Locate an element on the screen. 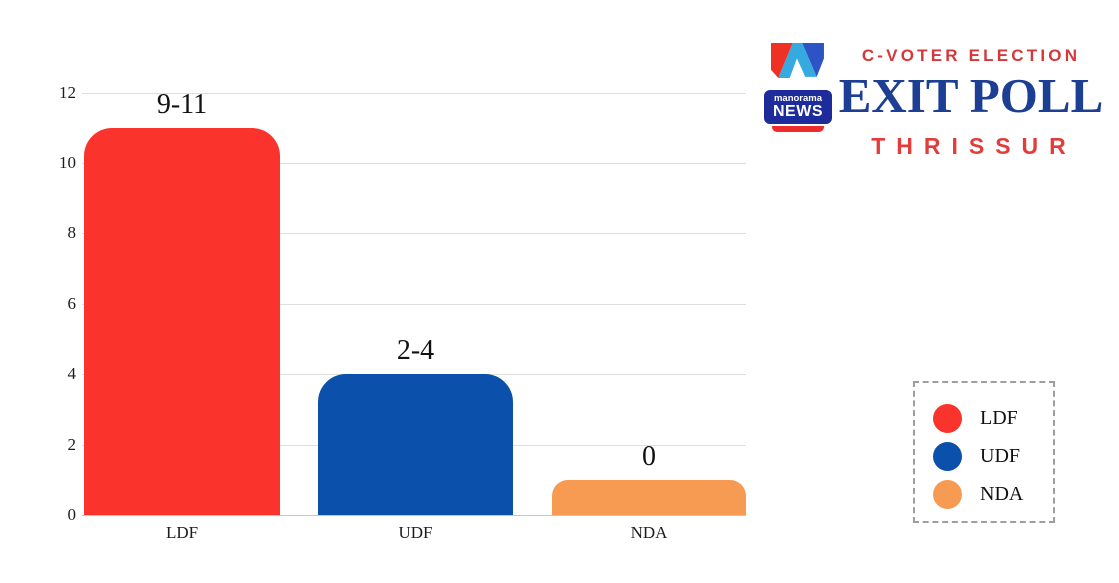 This screenshot has height=583, width=1119. y-tick-label: 0 is located at coordinates (72, 514).